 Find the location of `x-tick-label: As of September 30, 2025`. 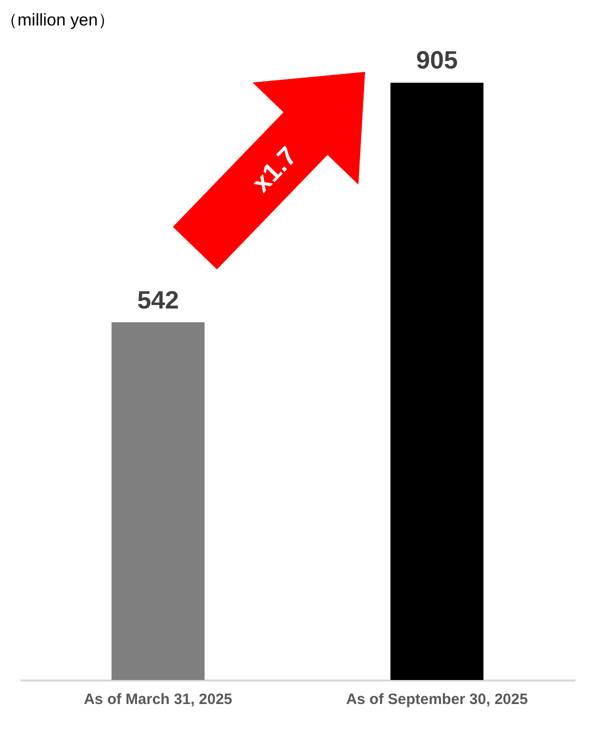

x-tick-label: As of September 30, 2025 is located at coordinates (437, 699).